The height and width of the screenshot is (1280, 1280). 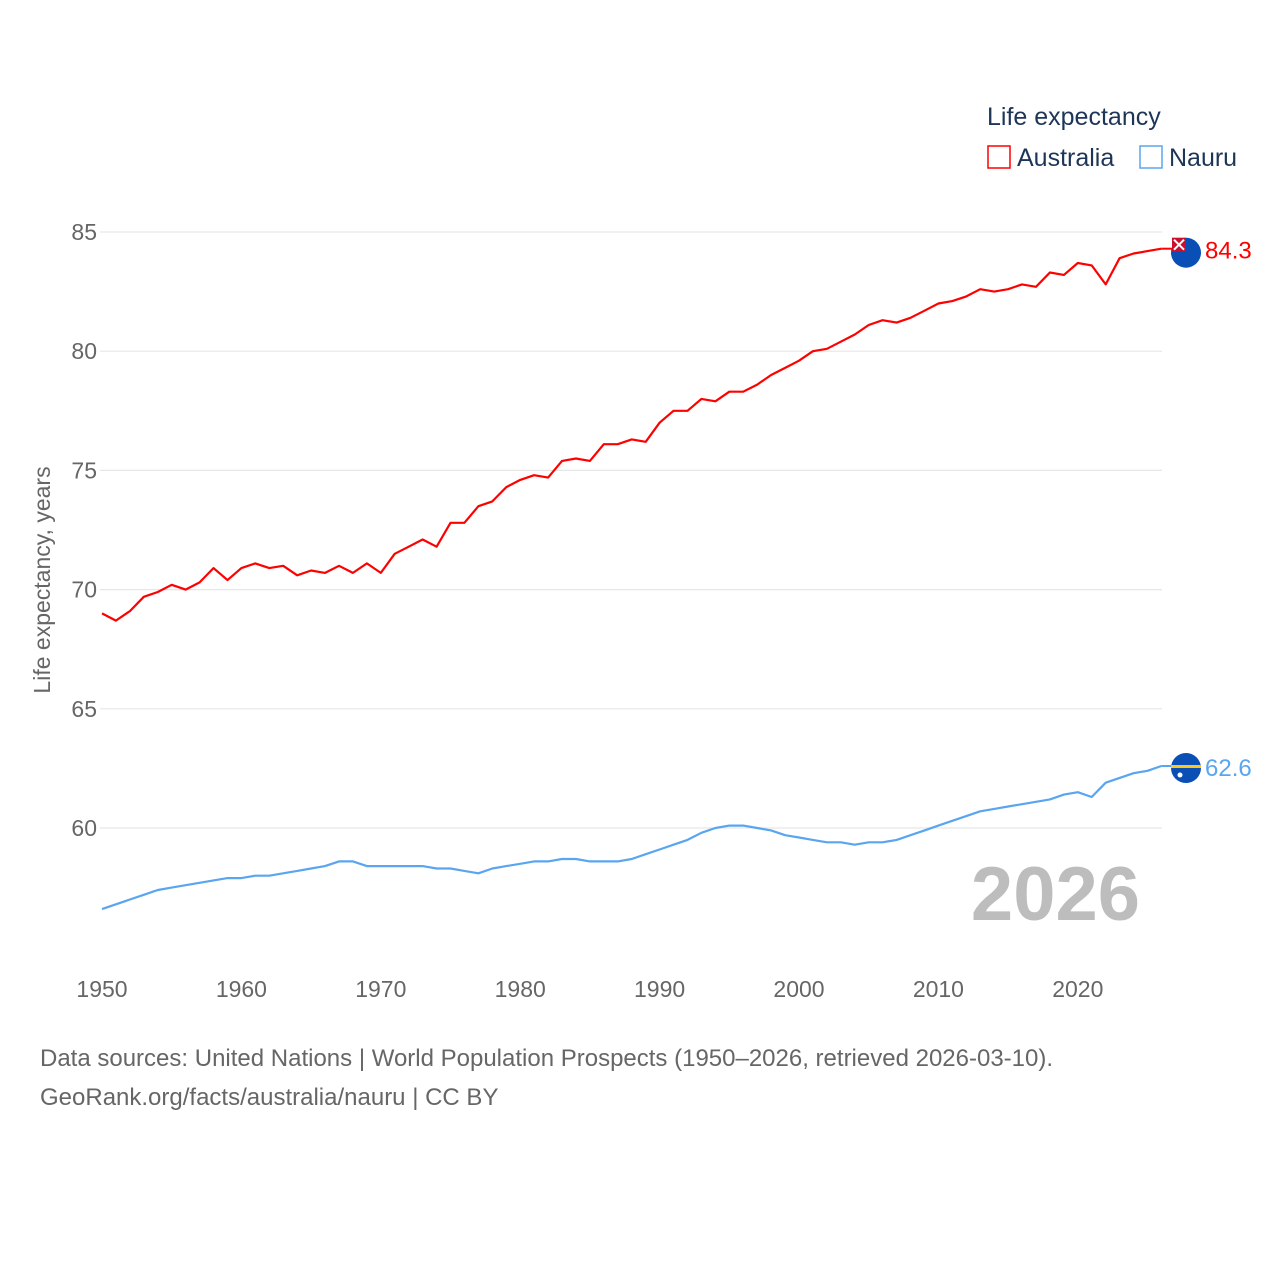 What do you see at coordinates (84, 470) in the screenshot?
I see `y-tick-label: 75` at bounding box center [84, 470].